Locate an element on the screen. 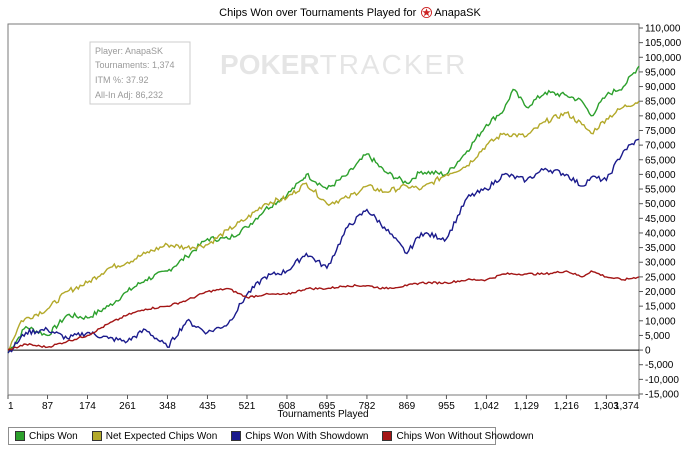 The width and height of the screenshot is (700, 450). watermark-bold: P is located at coordinates (229, 64).